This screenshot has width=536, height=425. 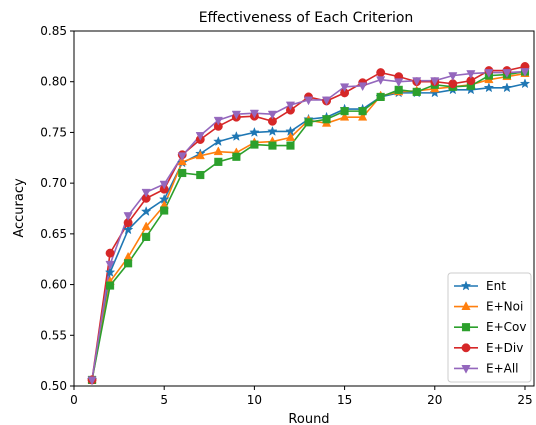 I want to click on legend-marker-e-cov, so click(x=466, y=327).